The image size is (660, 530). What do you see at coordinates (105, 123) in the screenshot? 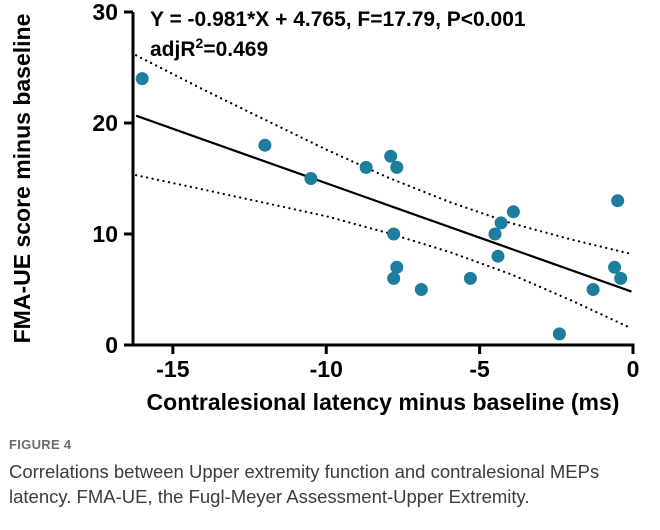
I see `y-tick-label: 20` at bounding box center [105, 123].